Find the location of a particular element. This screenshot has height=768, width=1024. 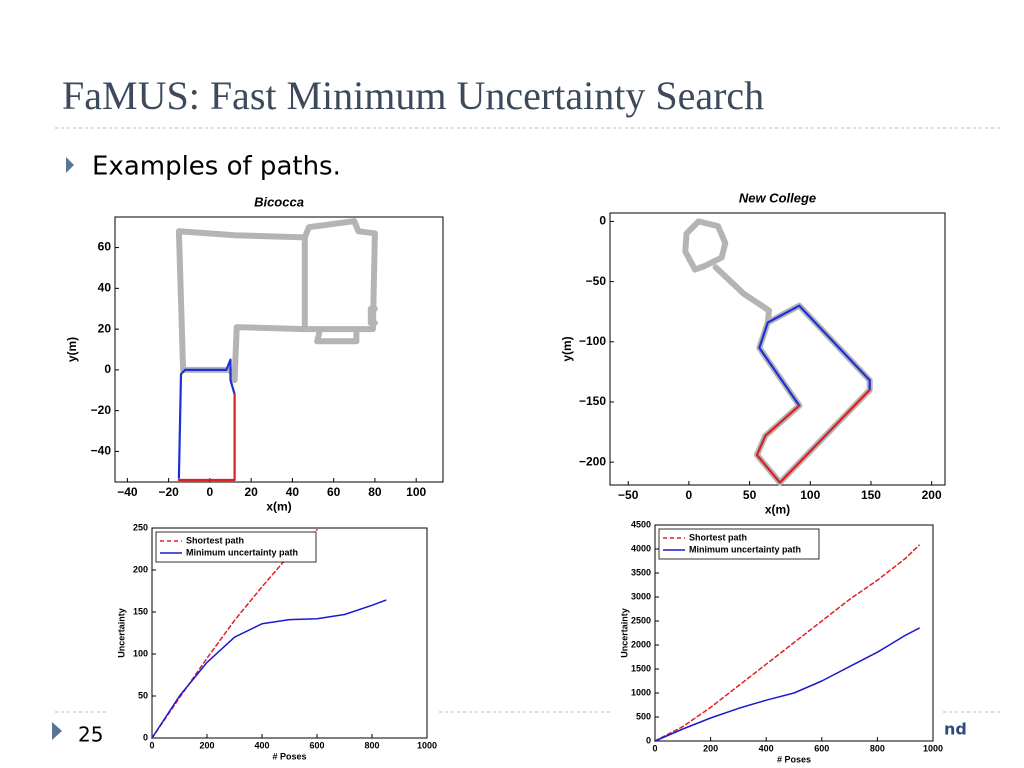

y-tick-label: 4000 is located at coordinates (641, 548).